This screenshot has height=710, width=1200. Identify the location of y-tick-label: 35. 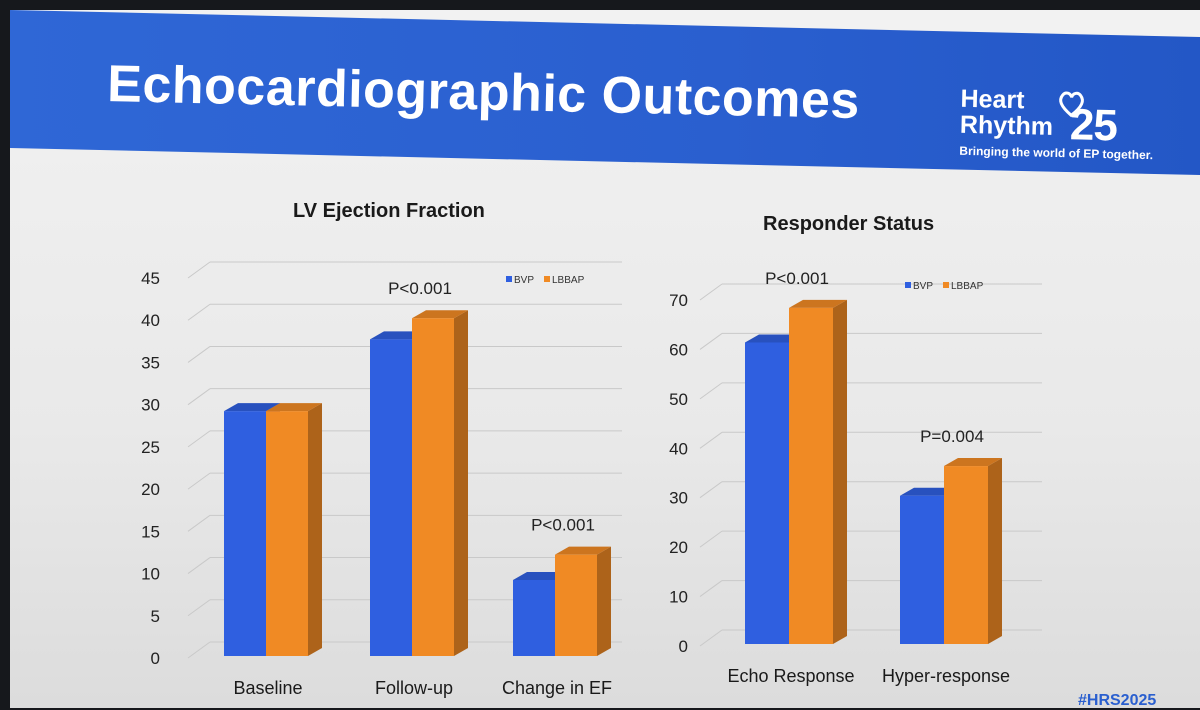
(150, 362).